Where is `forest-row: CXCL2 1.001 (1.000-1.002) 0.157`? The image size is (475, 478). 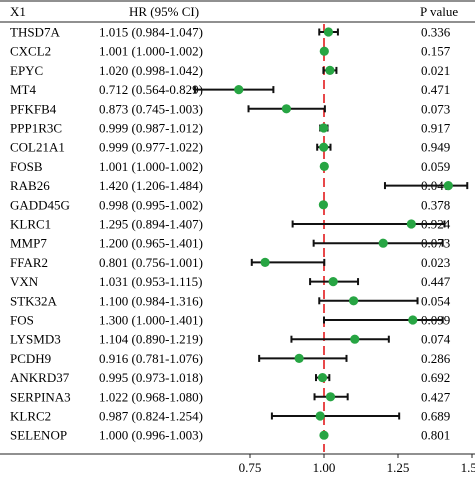 forest-row: CXCL2 1.001 (1.000-1.002) 0.157 is located at coordinates (230, 51).